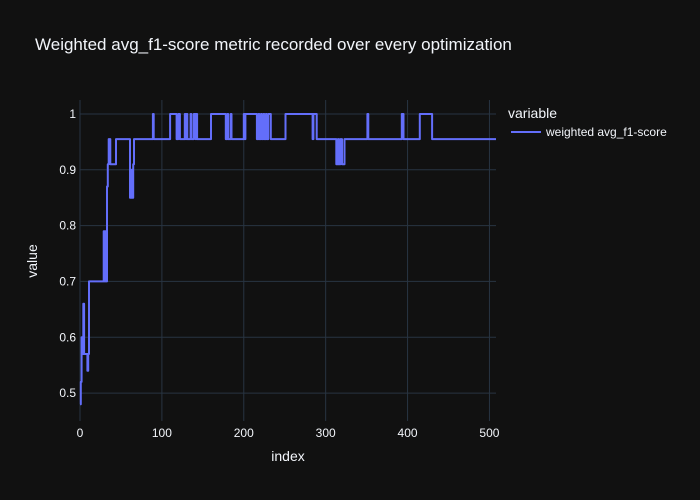 This screenshot has height=500, width=700. I want to click on x-tick-label: 0, so click(80, 433).